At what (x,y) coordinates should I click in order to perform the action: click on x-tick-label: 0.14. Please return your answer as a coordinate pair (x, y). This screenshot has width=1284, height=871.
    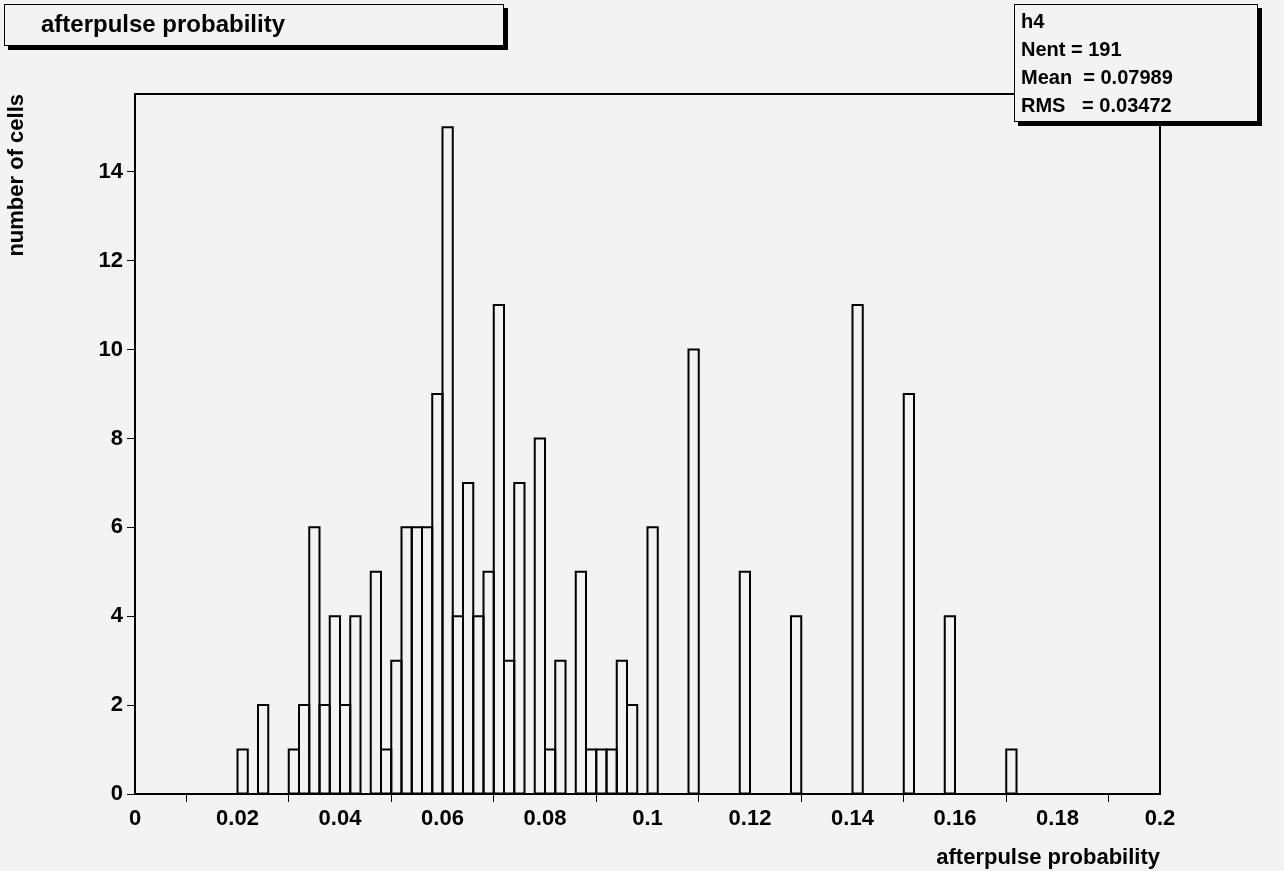
    Looking at the image, I should click on (853, 818).